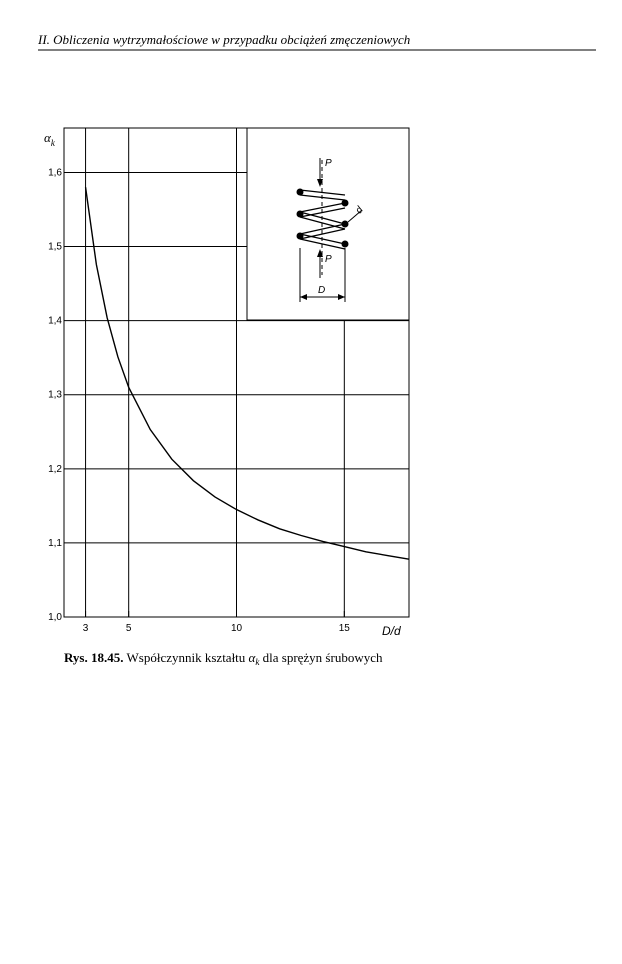  I want to click on y-tick-label: 1,6, so click(55, 172).